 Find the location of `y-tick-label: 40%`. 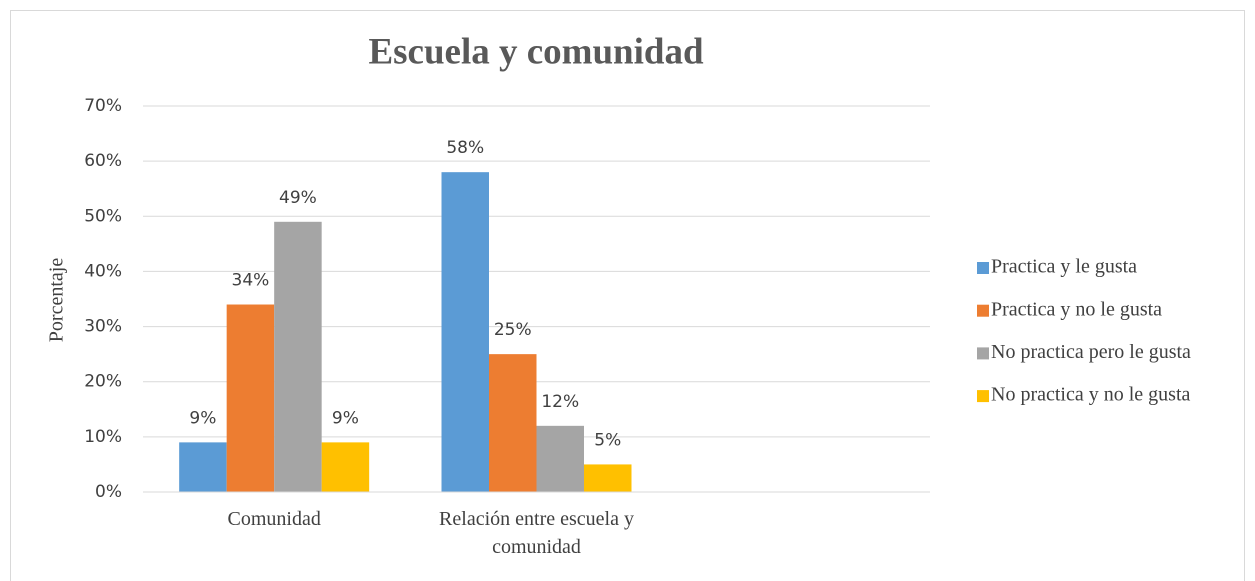

y-tick-label: 40% is located at coordinates (103, 271).